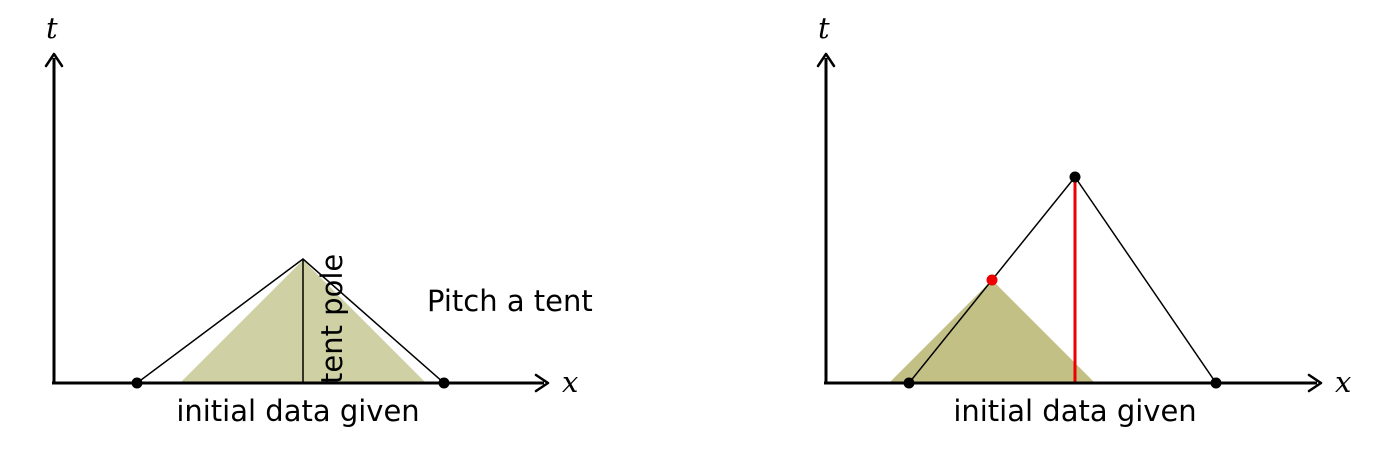 The width and height of the screenshot is (1400, 461). I want to click on left-t-axis-label: t, so click(52, 28).